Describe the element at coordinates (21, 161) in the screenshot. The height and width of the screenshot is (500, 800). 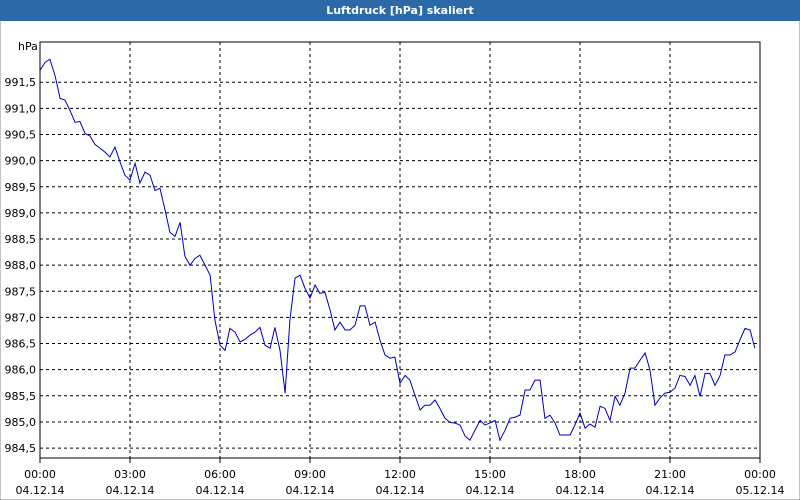
I see `y-tick-label: 990,0` at that location.